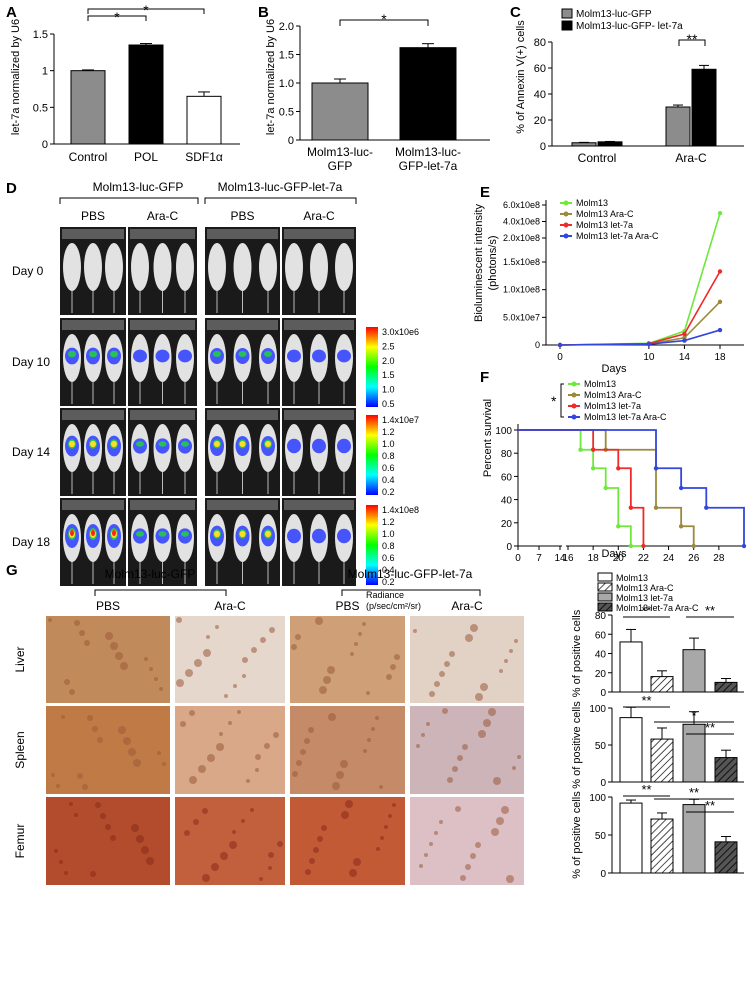 This screenshot has width=756, height=987. I want to click on panel-g-image-tile, so click(108, 750).